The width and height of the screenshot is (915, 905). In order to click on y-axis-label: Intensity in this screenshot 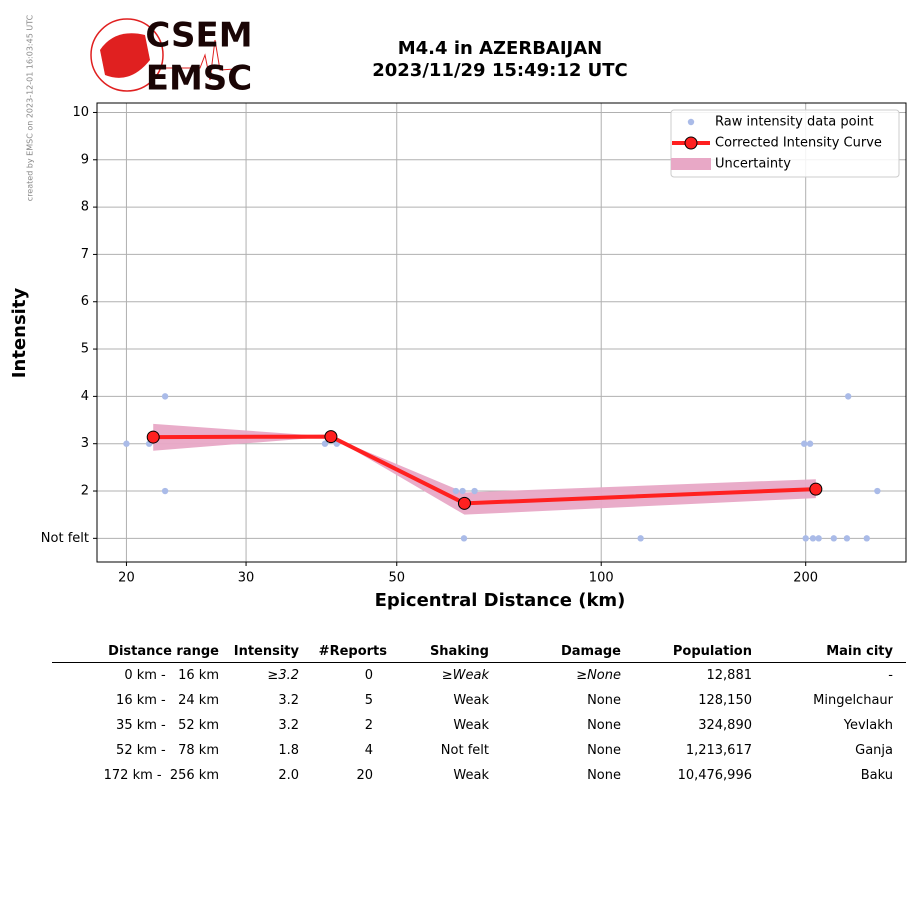, I will do `click(19, 333)`.